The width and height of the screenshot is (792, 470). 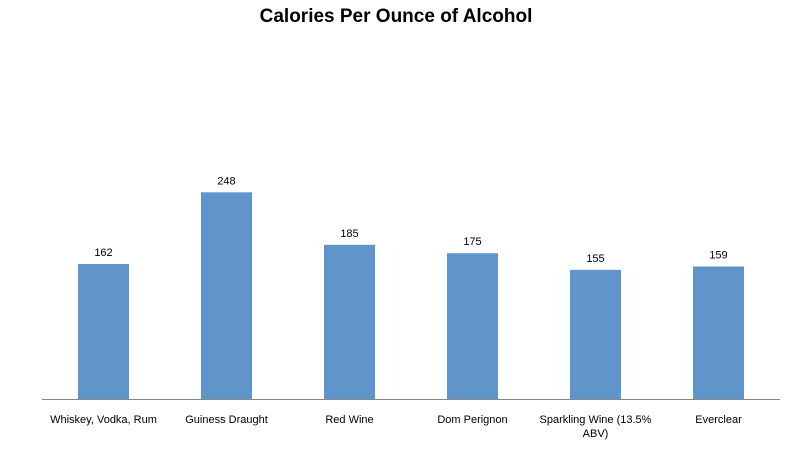 What do you see at coordinates (226, 181) in the screenshot?
I see `data-label-2: 248` at bounding box center [226, 181].